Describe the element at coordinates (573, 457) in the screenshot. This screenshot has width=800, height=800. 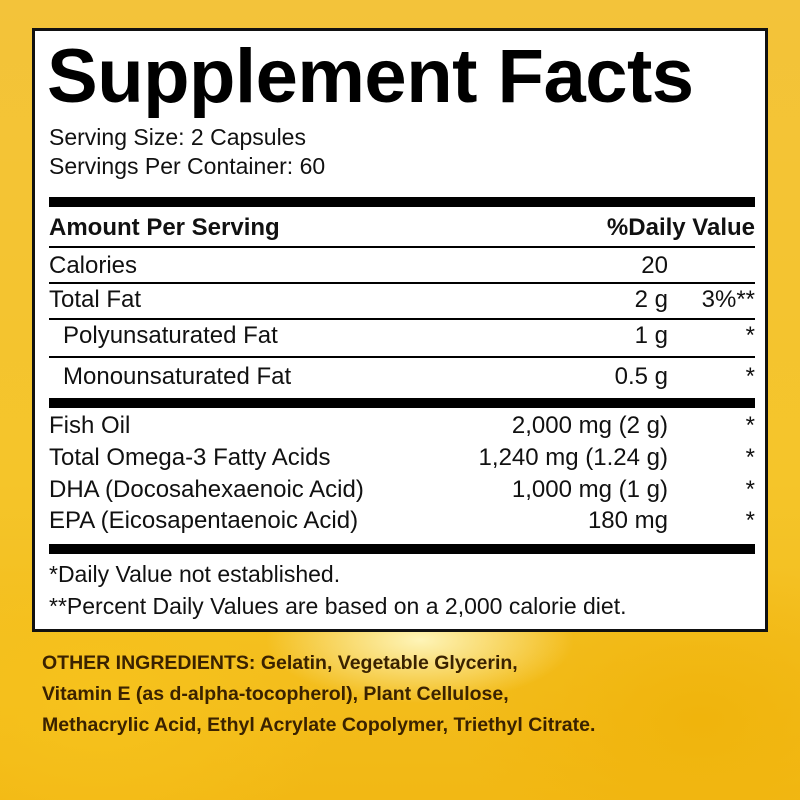
I see `nutrient-amount: 1,240 mg (1.24 g)` at that location.